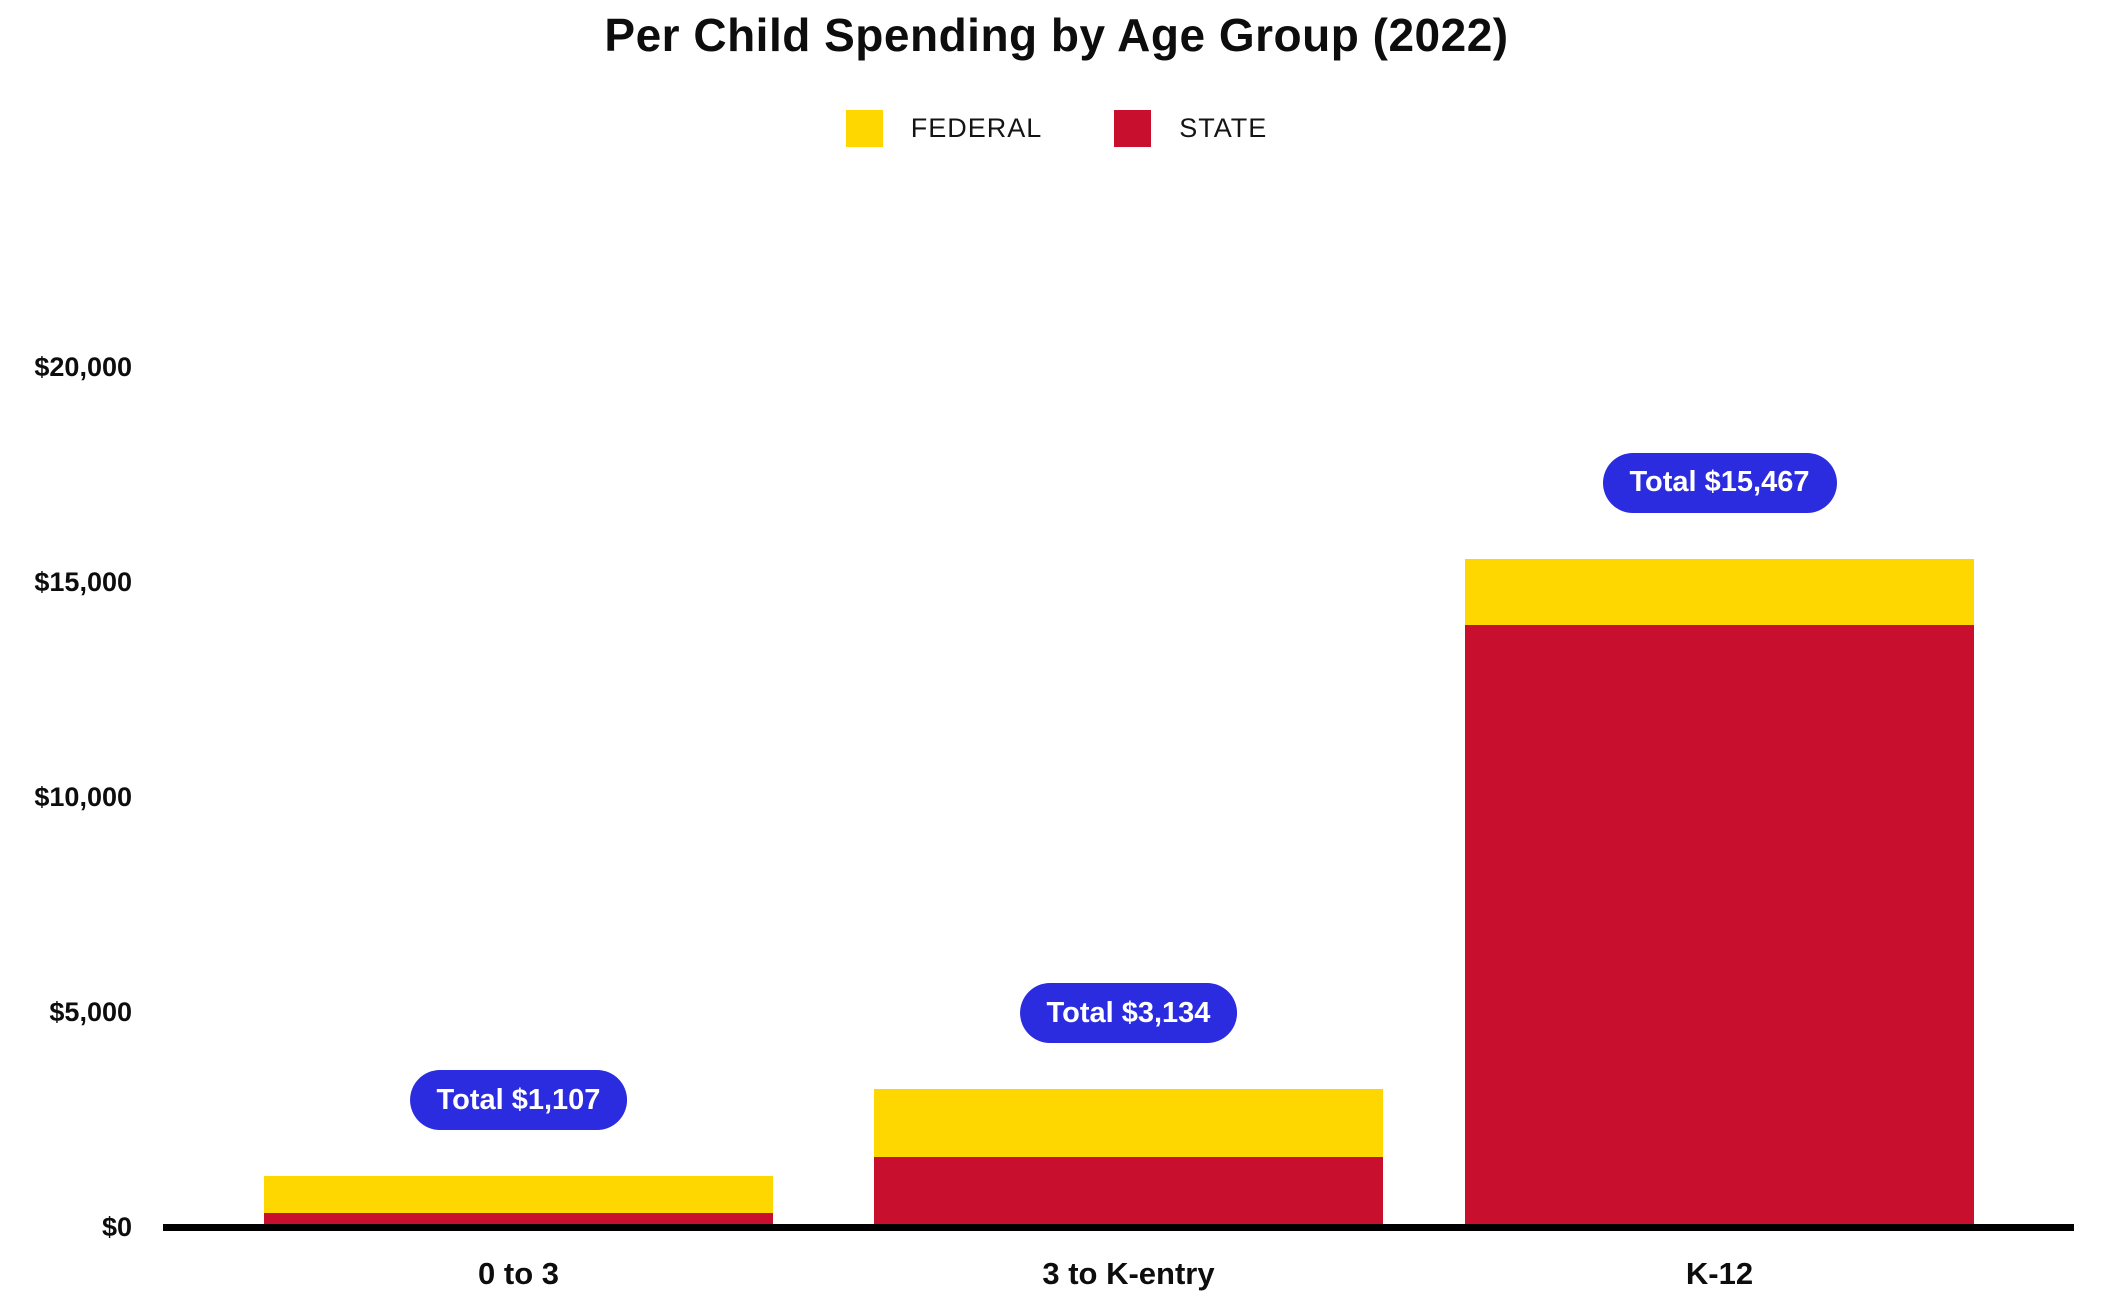 The width and height of the screenshot is (2113, 1310). What do you see at coordinates (1056, 35) in the screenshot?
I see `chart-title: Per Child Spending by Age Group (2022)` at bounding box center [1056, 35].